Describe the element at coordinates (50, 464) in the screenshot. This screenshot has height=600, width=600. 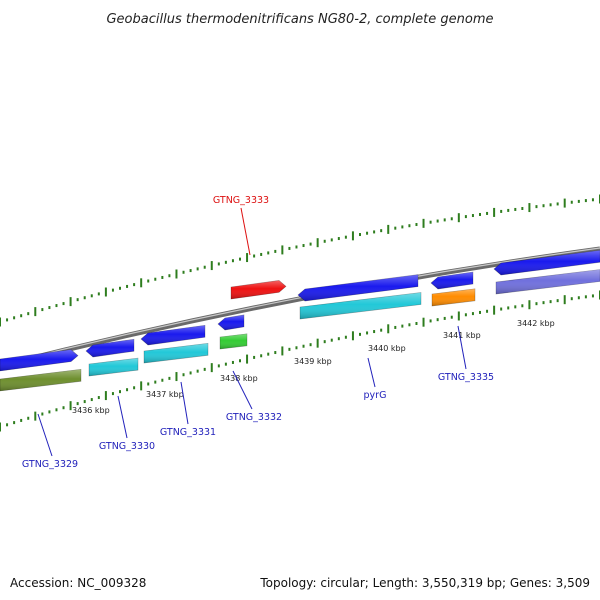
I see `gene-label-gtng-3329: GTNG_3329` at that location.